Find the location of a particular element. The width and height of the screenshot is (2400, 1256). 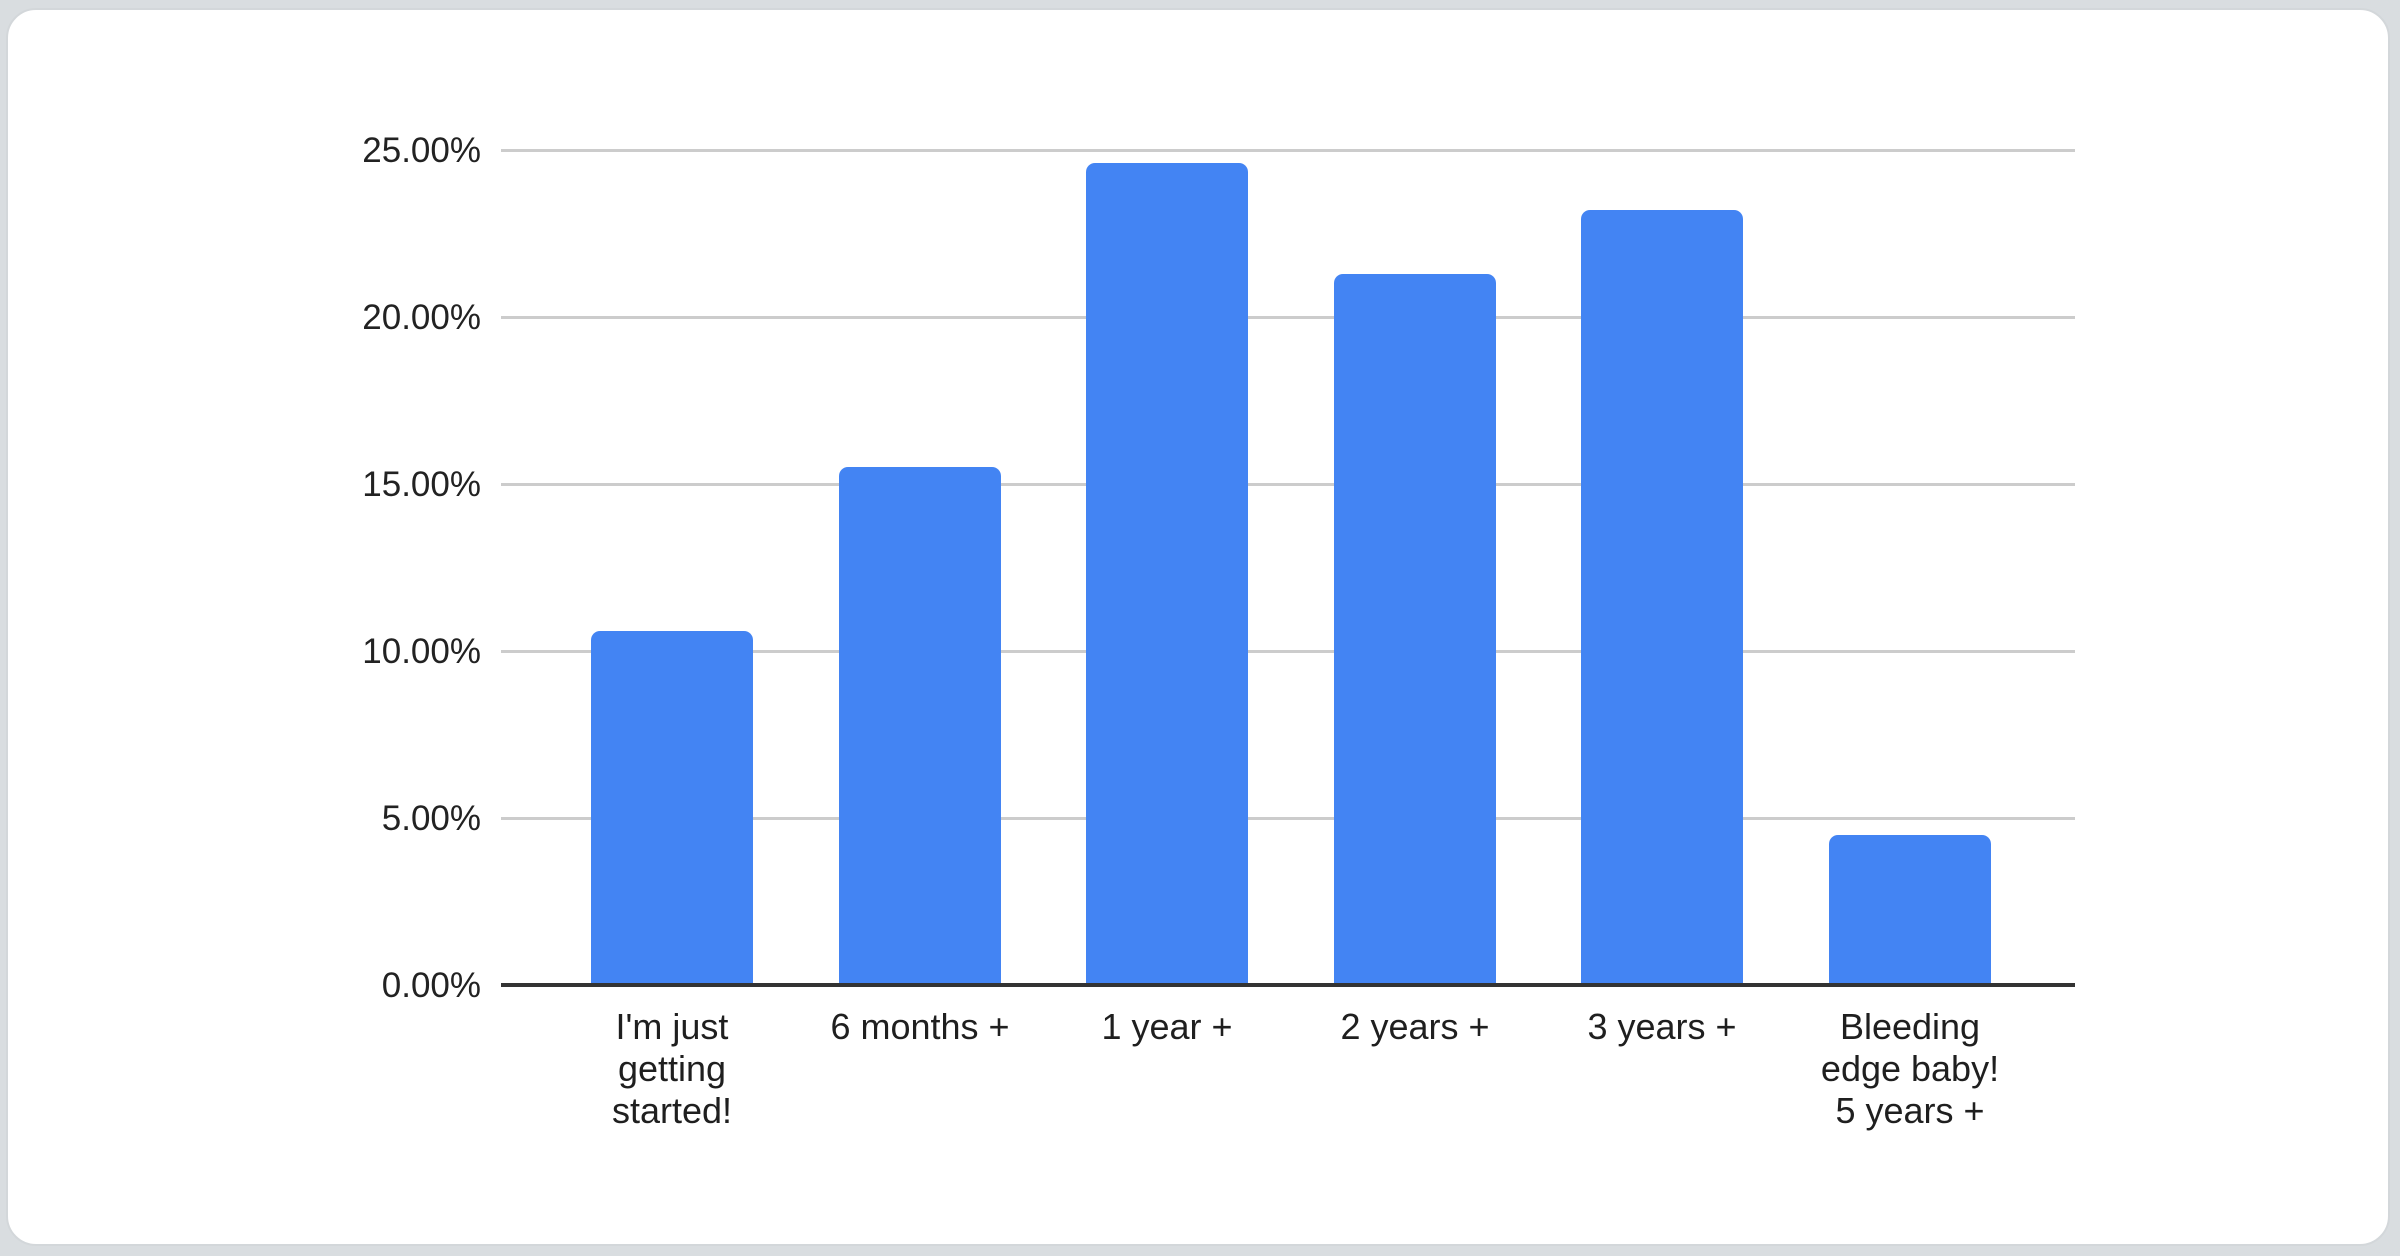

x-tick-label-line: 2 years + is located at coordinates (1415, 1026).